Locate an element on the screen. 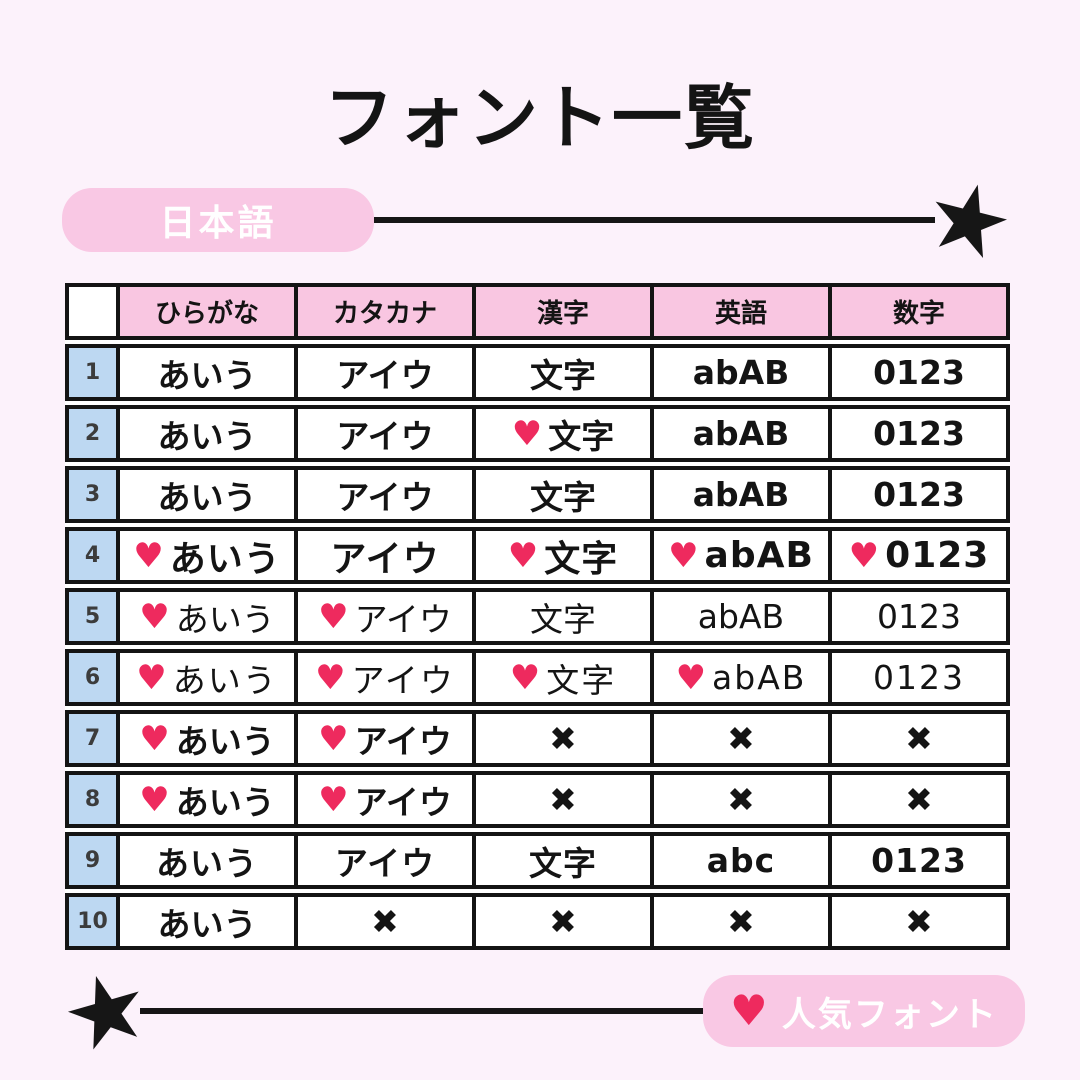  font-sample-cell: abc is located at coordinates (743, 860).